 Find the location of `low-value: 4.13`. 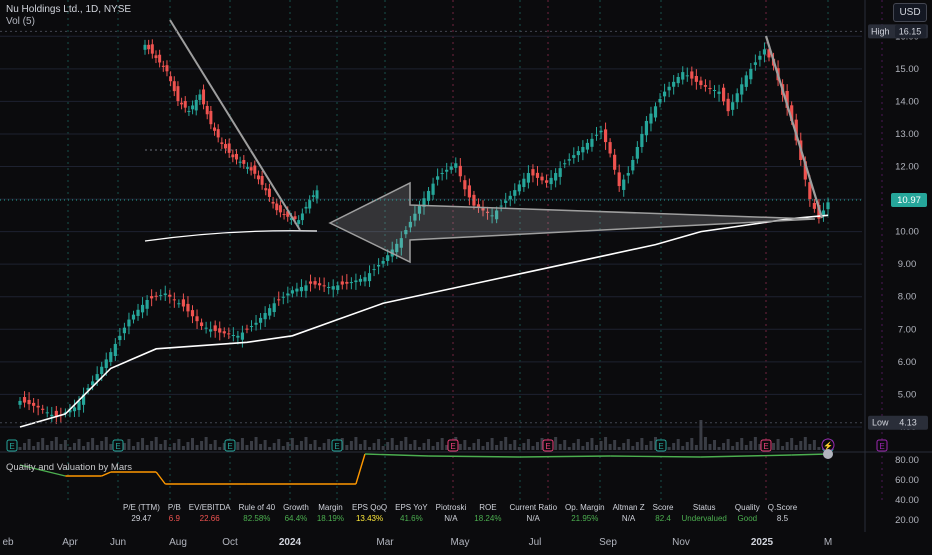

low-value: 4.13 is located at coordinates (908, 423).